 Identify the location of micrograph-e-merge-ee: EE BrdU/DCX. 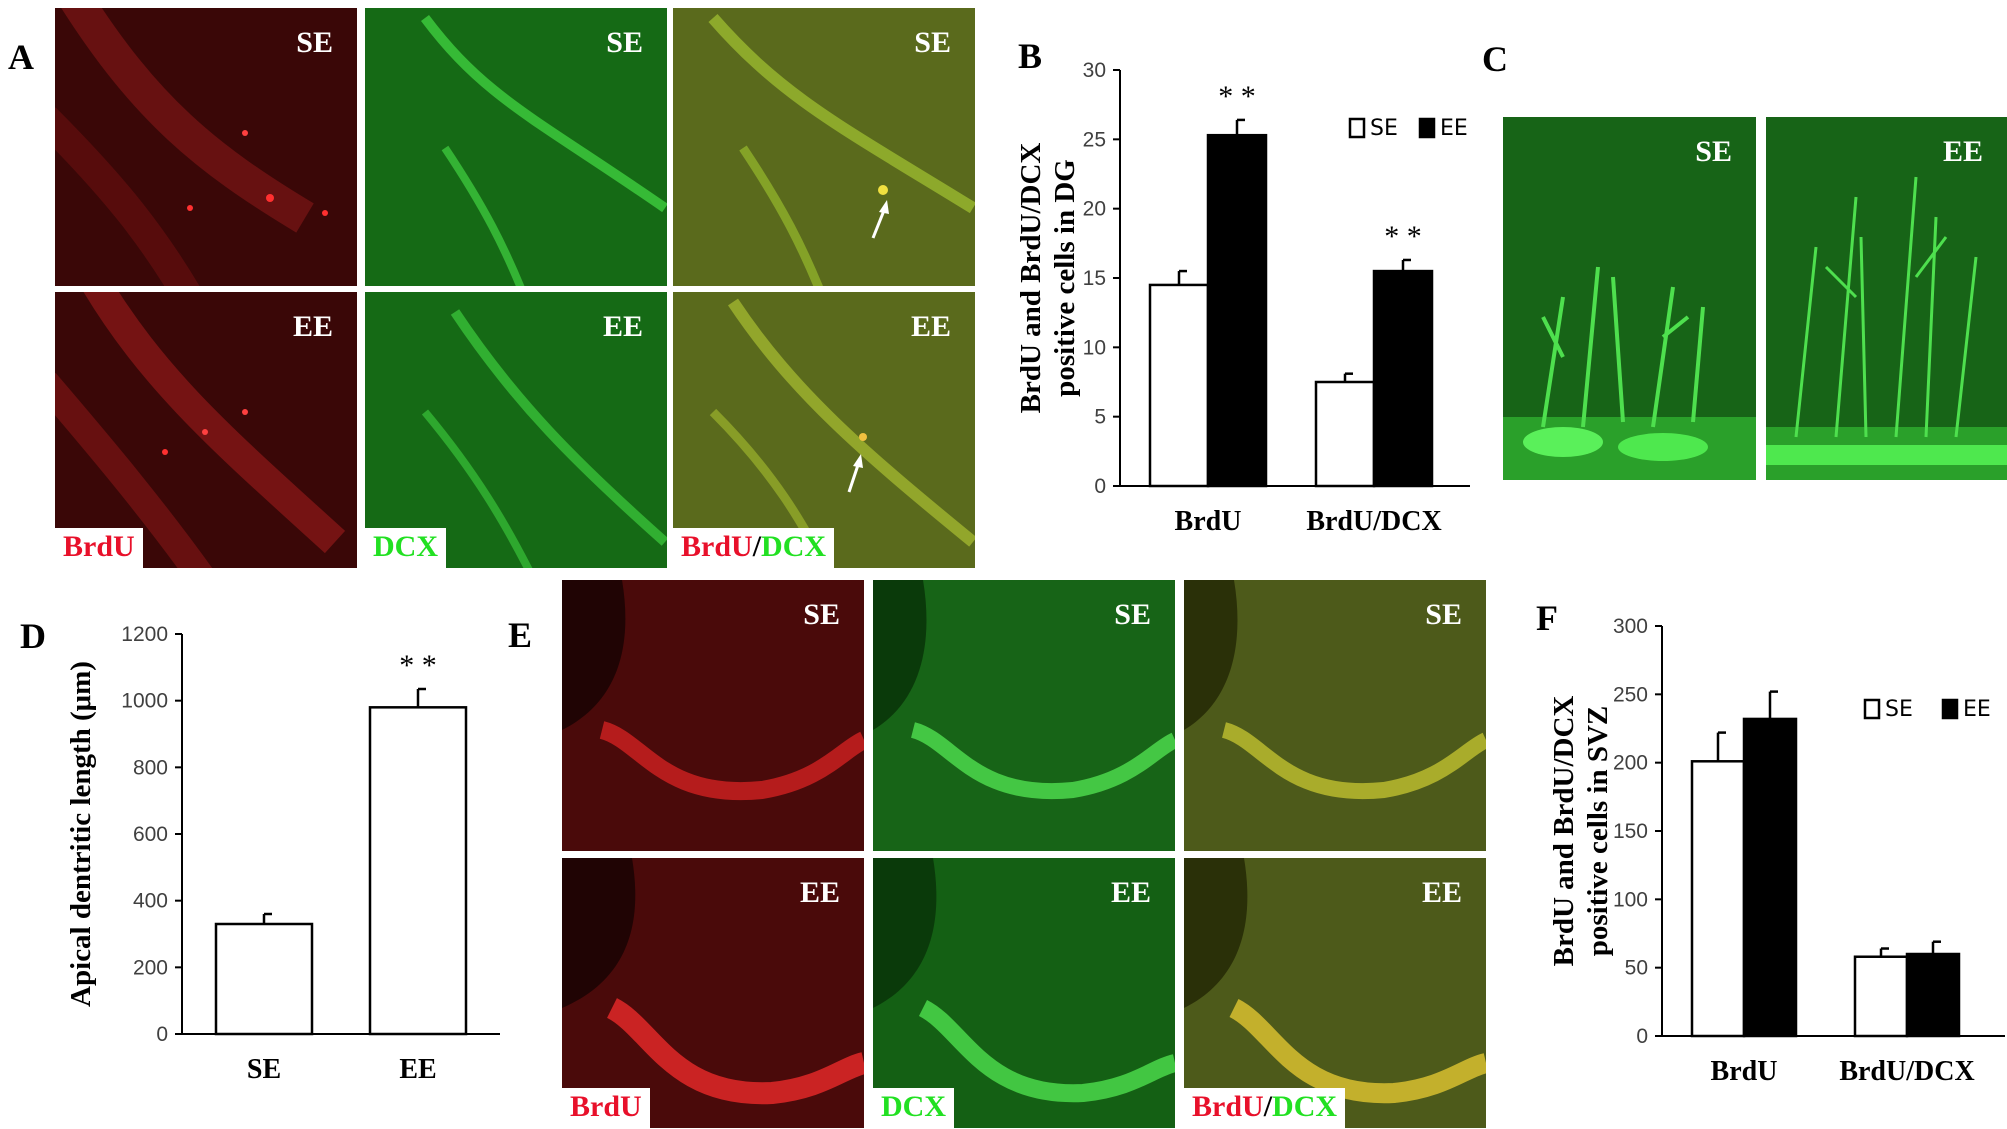
(1335, 993).